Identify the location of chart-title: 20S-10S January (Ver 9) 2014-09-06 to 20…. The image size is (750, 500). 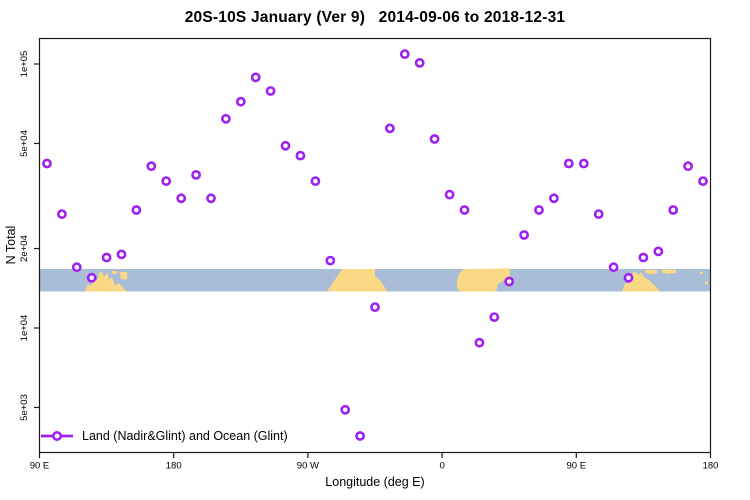
(375, 17).